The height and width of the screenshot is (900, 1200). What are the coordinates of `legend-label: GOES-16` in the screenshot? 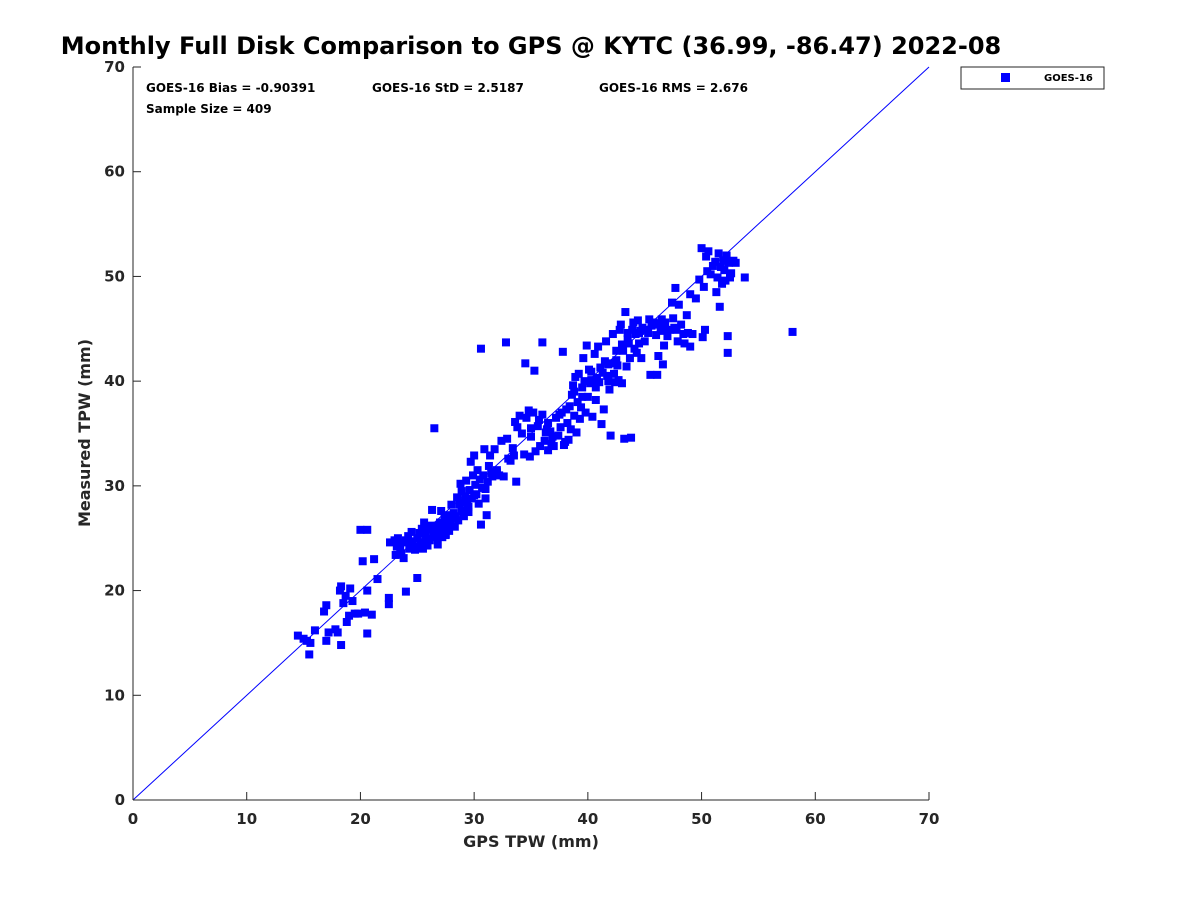 It's located at (1068, 78).